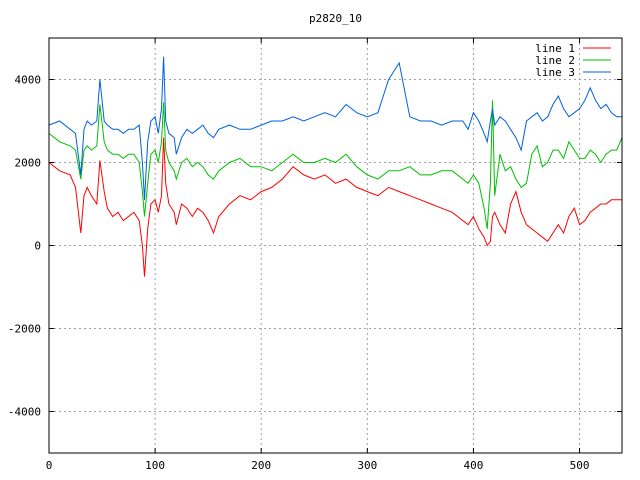  What do you see at coordinates (555, 72) in the screenshot?
I see `legend-label-3: line 3` at bounding box center [555, 72].